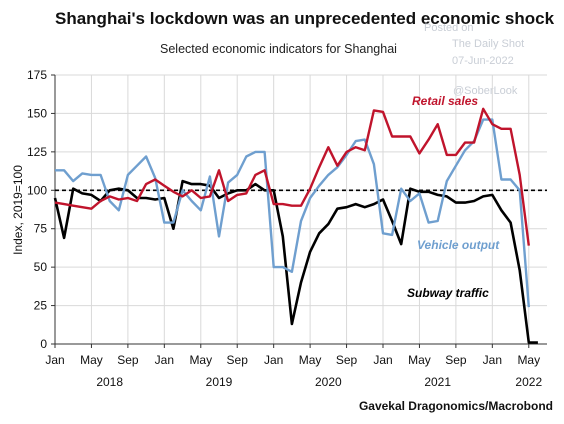  Describe the element at coordinates (488, 44) in the screenshot. I see `watermark-site: The Daily Shot` at that location.